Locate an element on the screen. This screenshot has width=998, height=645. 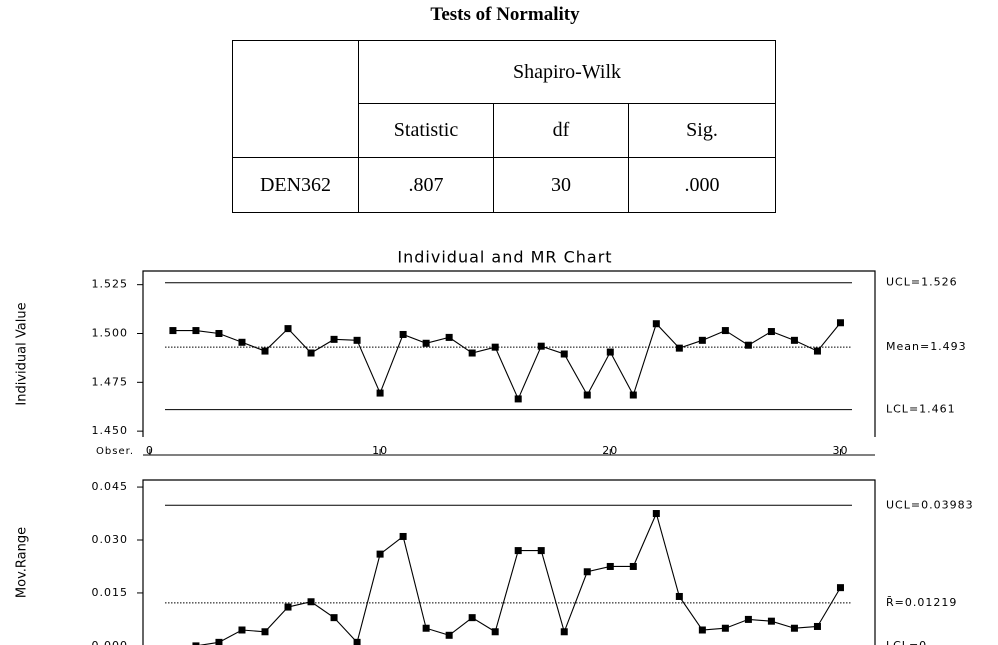
y-tick-label: 1.500 is located at coordinates (110, 332).